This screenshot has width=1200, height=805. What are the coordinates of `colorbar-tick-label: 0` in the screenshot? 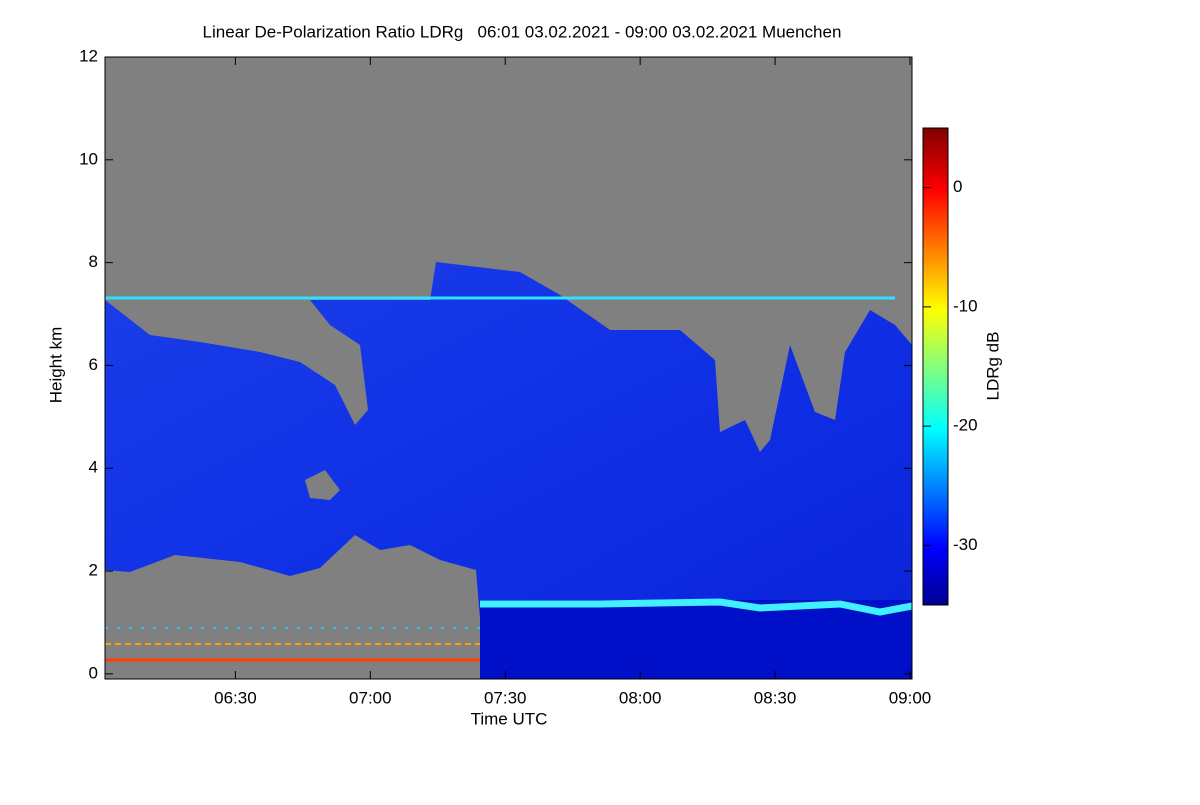 It's located at (957, 186).